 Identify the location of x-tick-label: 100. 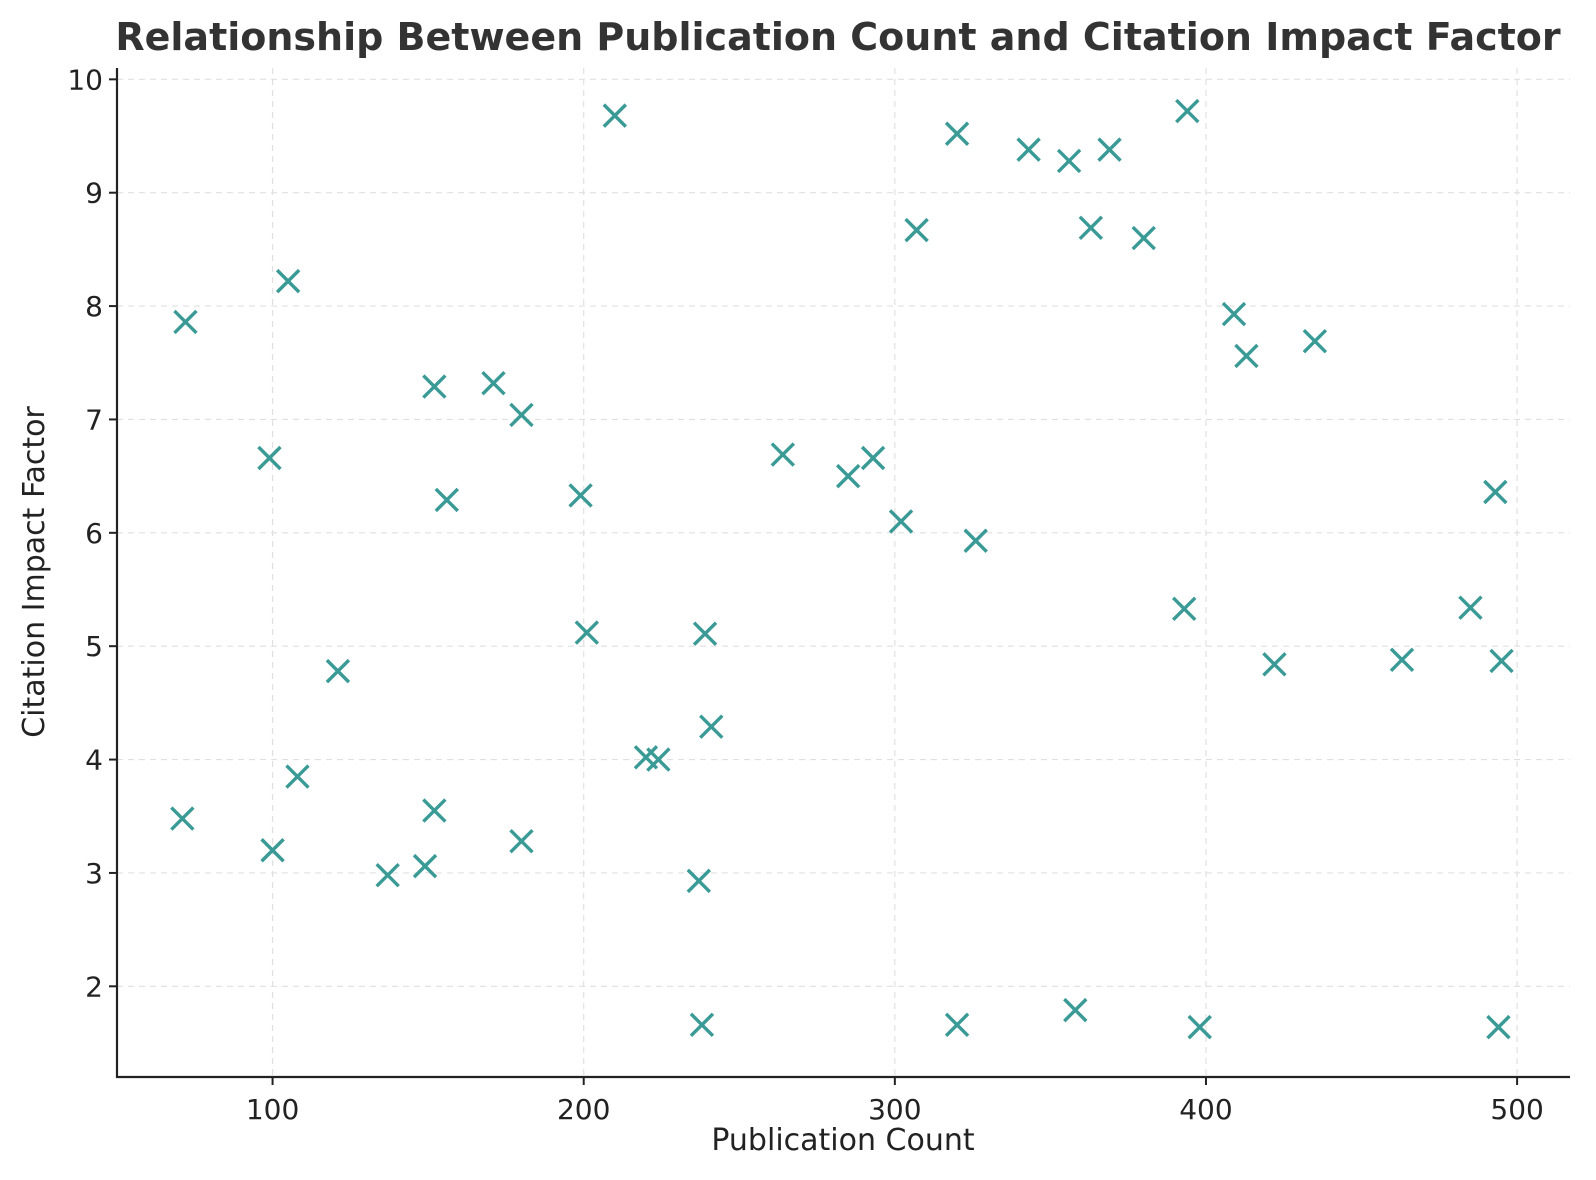
(272, 1109).